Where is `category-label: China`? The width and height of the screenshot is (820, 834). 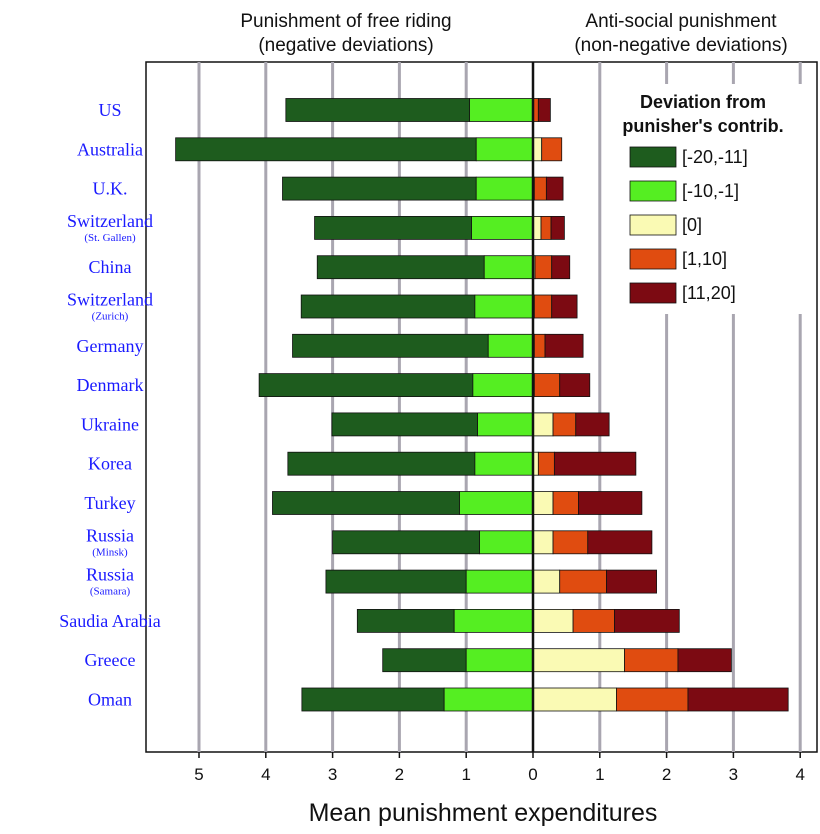
category-label: China is located at coordinates (110, 267).